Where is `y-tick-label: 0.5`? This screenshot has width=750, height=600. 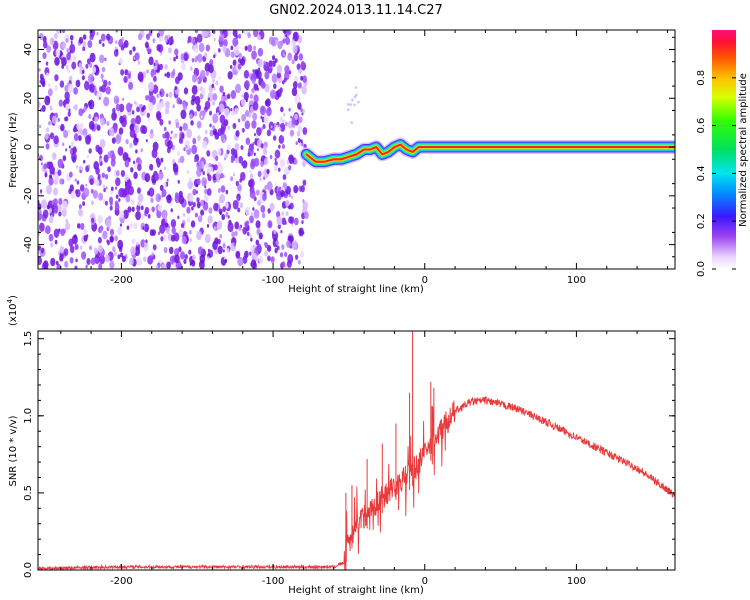
y-tick-label: 0.5 is located at coordinates (28, 493).